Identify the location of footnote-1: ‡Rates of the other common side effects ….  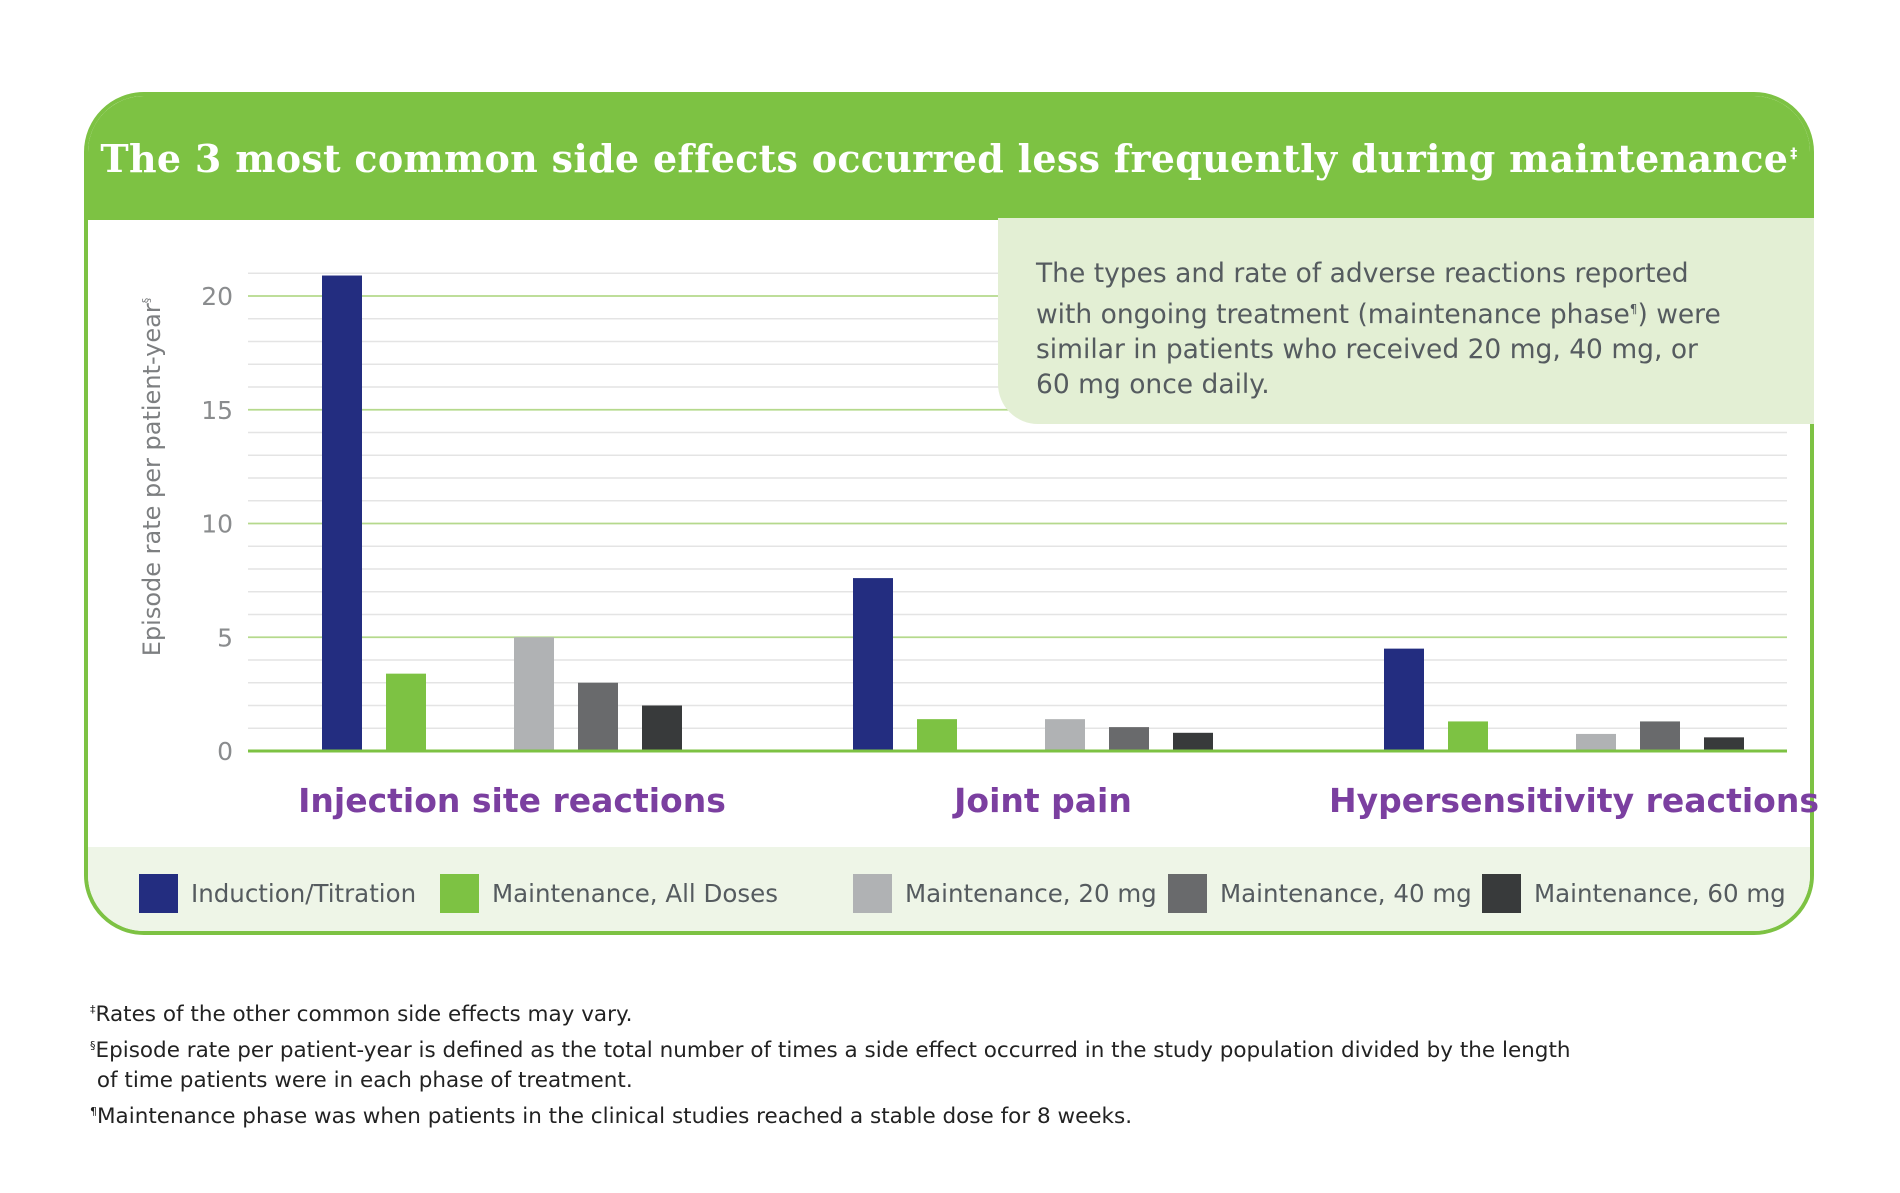
(830, 1013).